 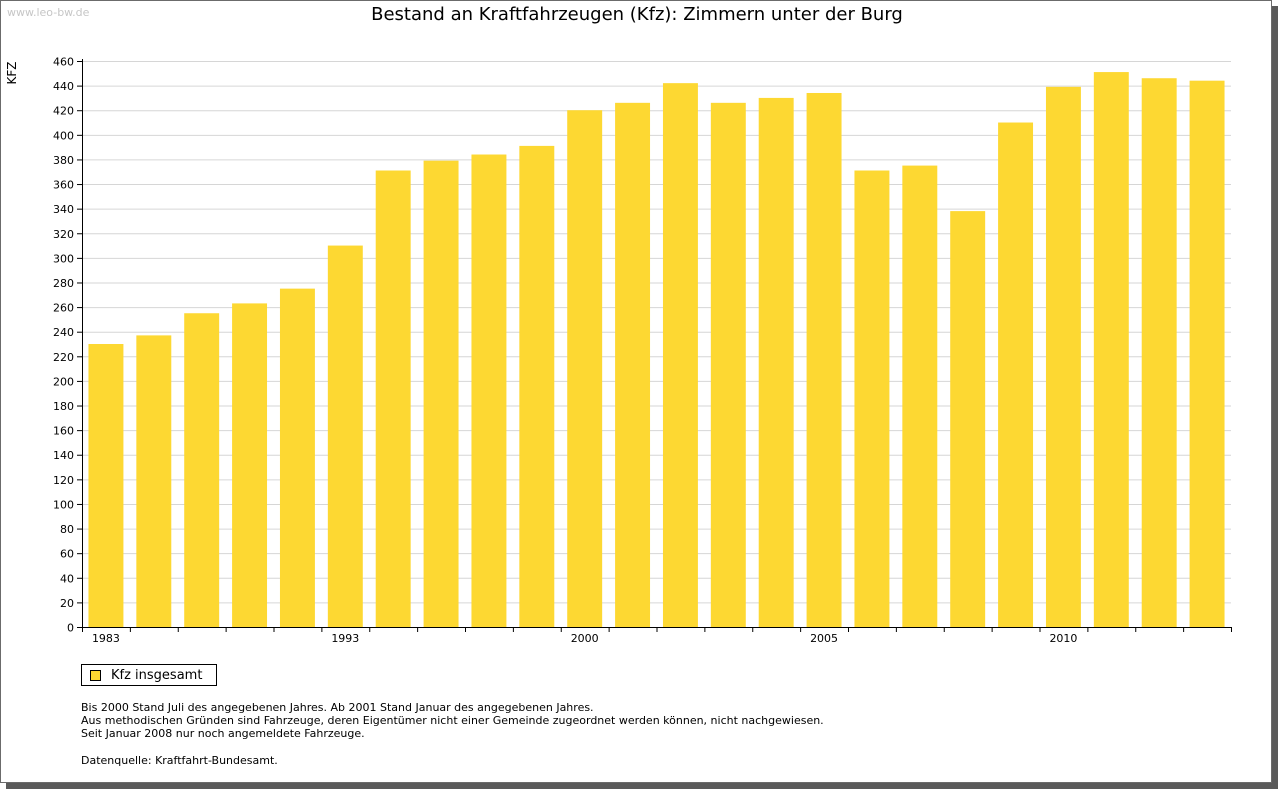 What do you see at coordinates (824, 638) in the screenshot?
I see `x-tick-label-2005: 2005` at bounding box center [824, 638].